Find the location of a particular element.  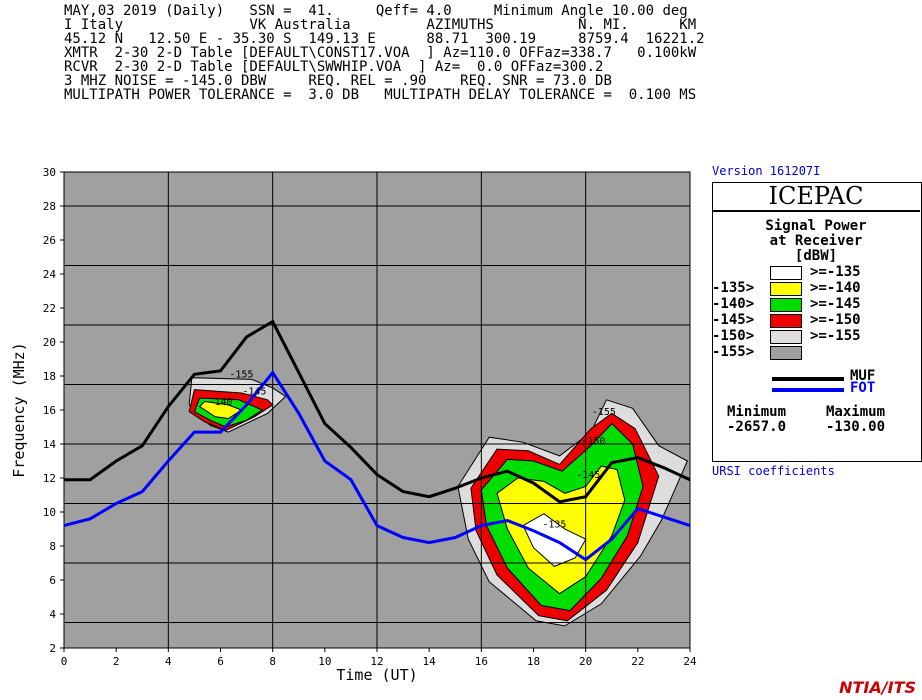

y-tick-label: 6 is located at coordinates (52, 580).